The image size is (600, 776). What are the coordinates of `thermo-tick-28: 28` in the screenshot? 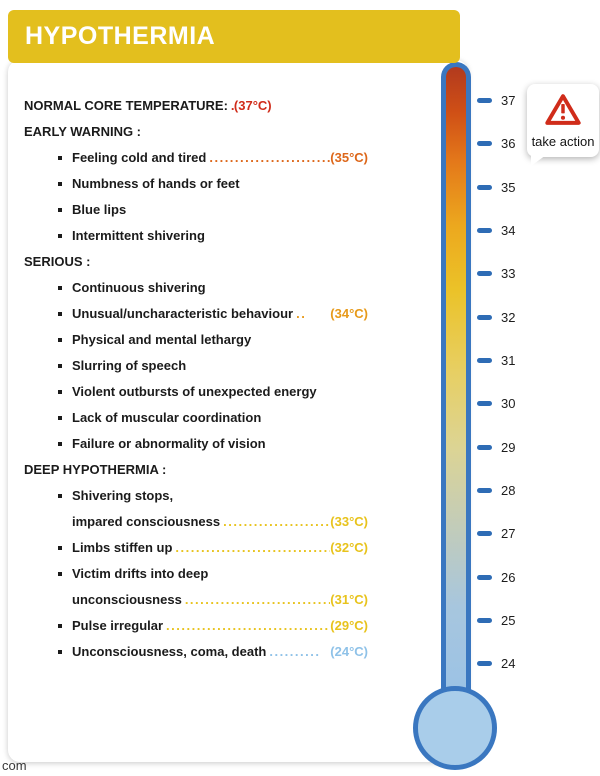 It's located at (496, 490).